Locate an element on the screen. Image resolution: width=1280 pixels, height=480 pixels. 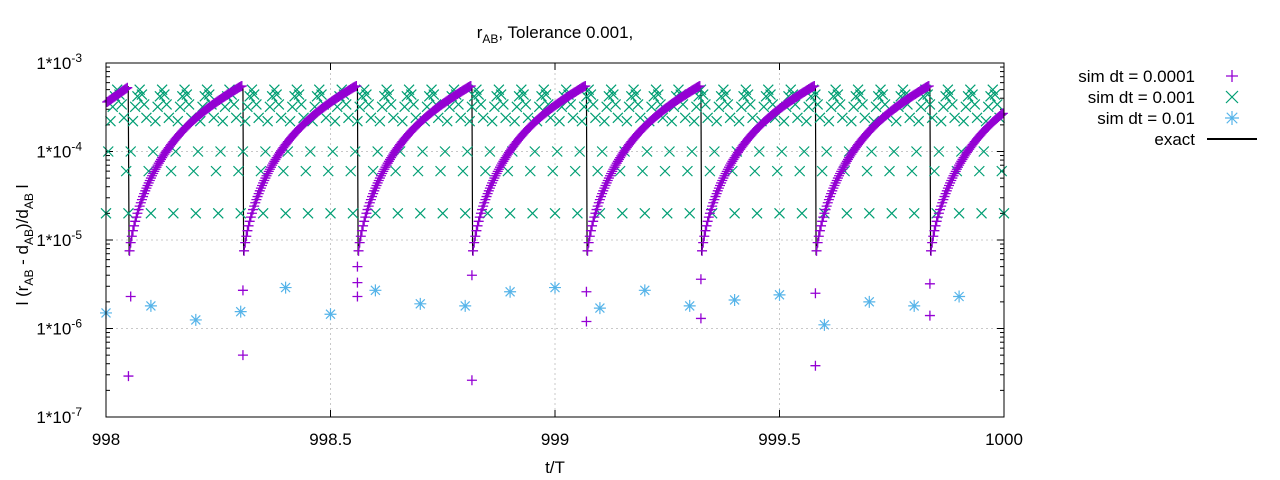
legend-label: sim dt = 0.0001 is located at coordinates (1136, 76).